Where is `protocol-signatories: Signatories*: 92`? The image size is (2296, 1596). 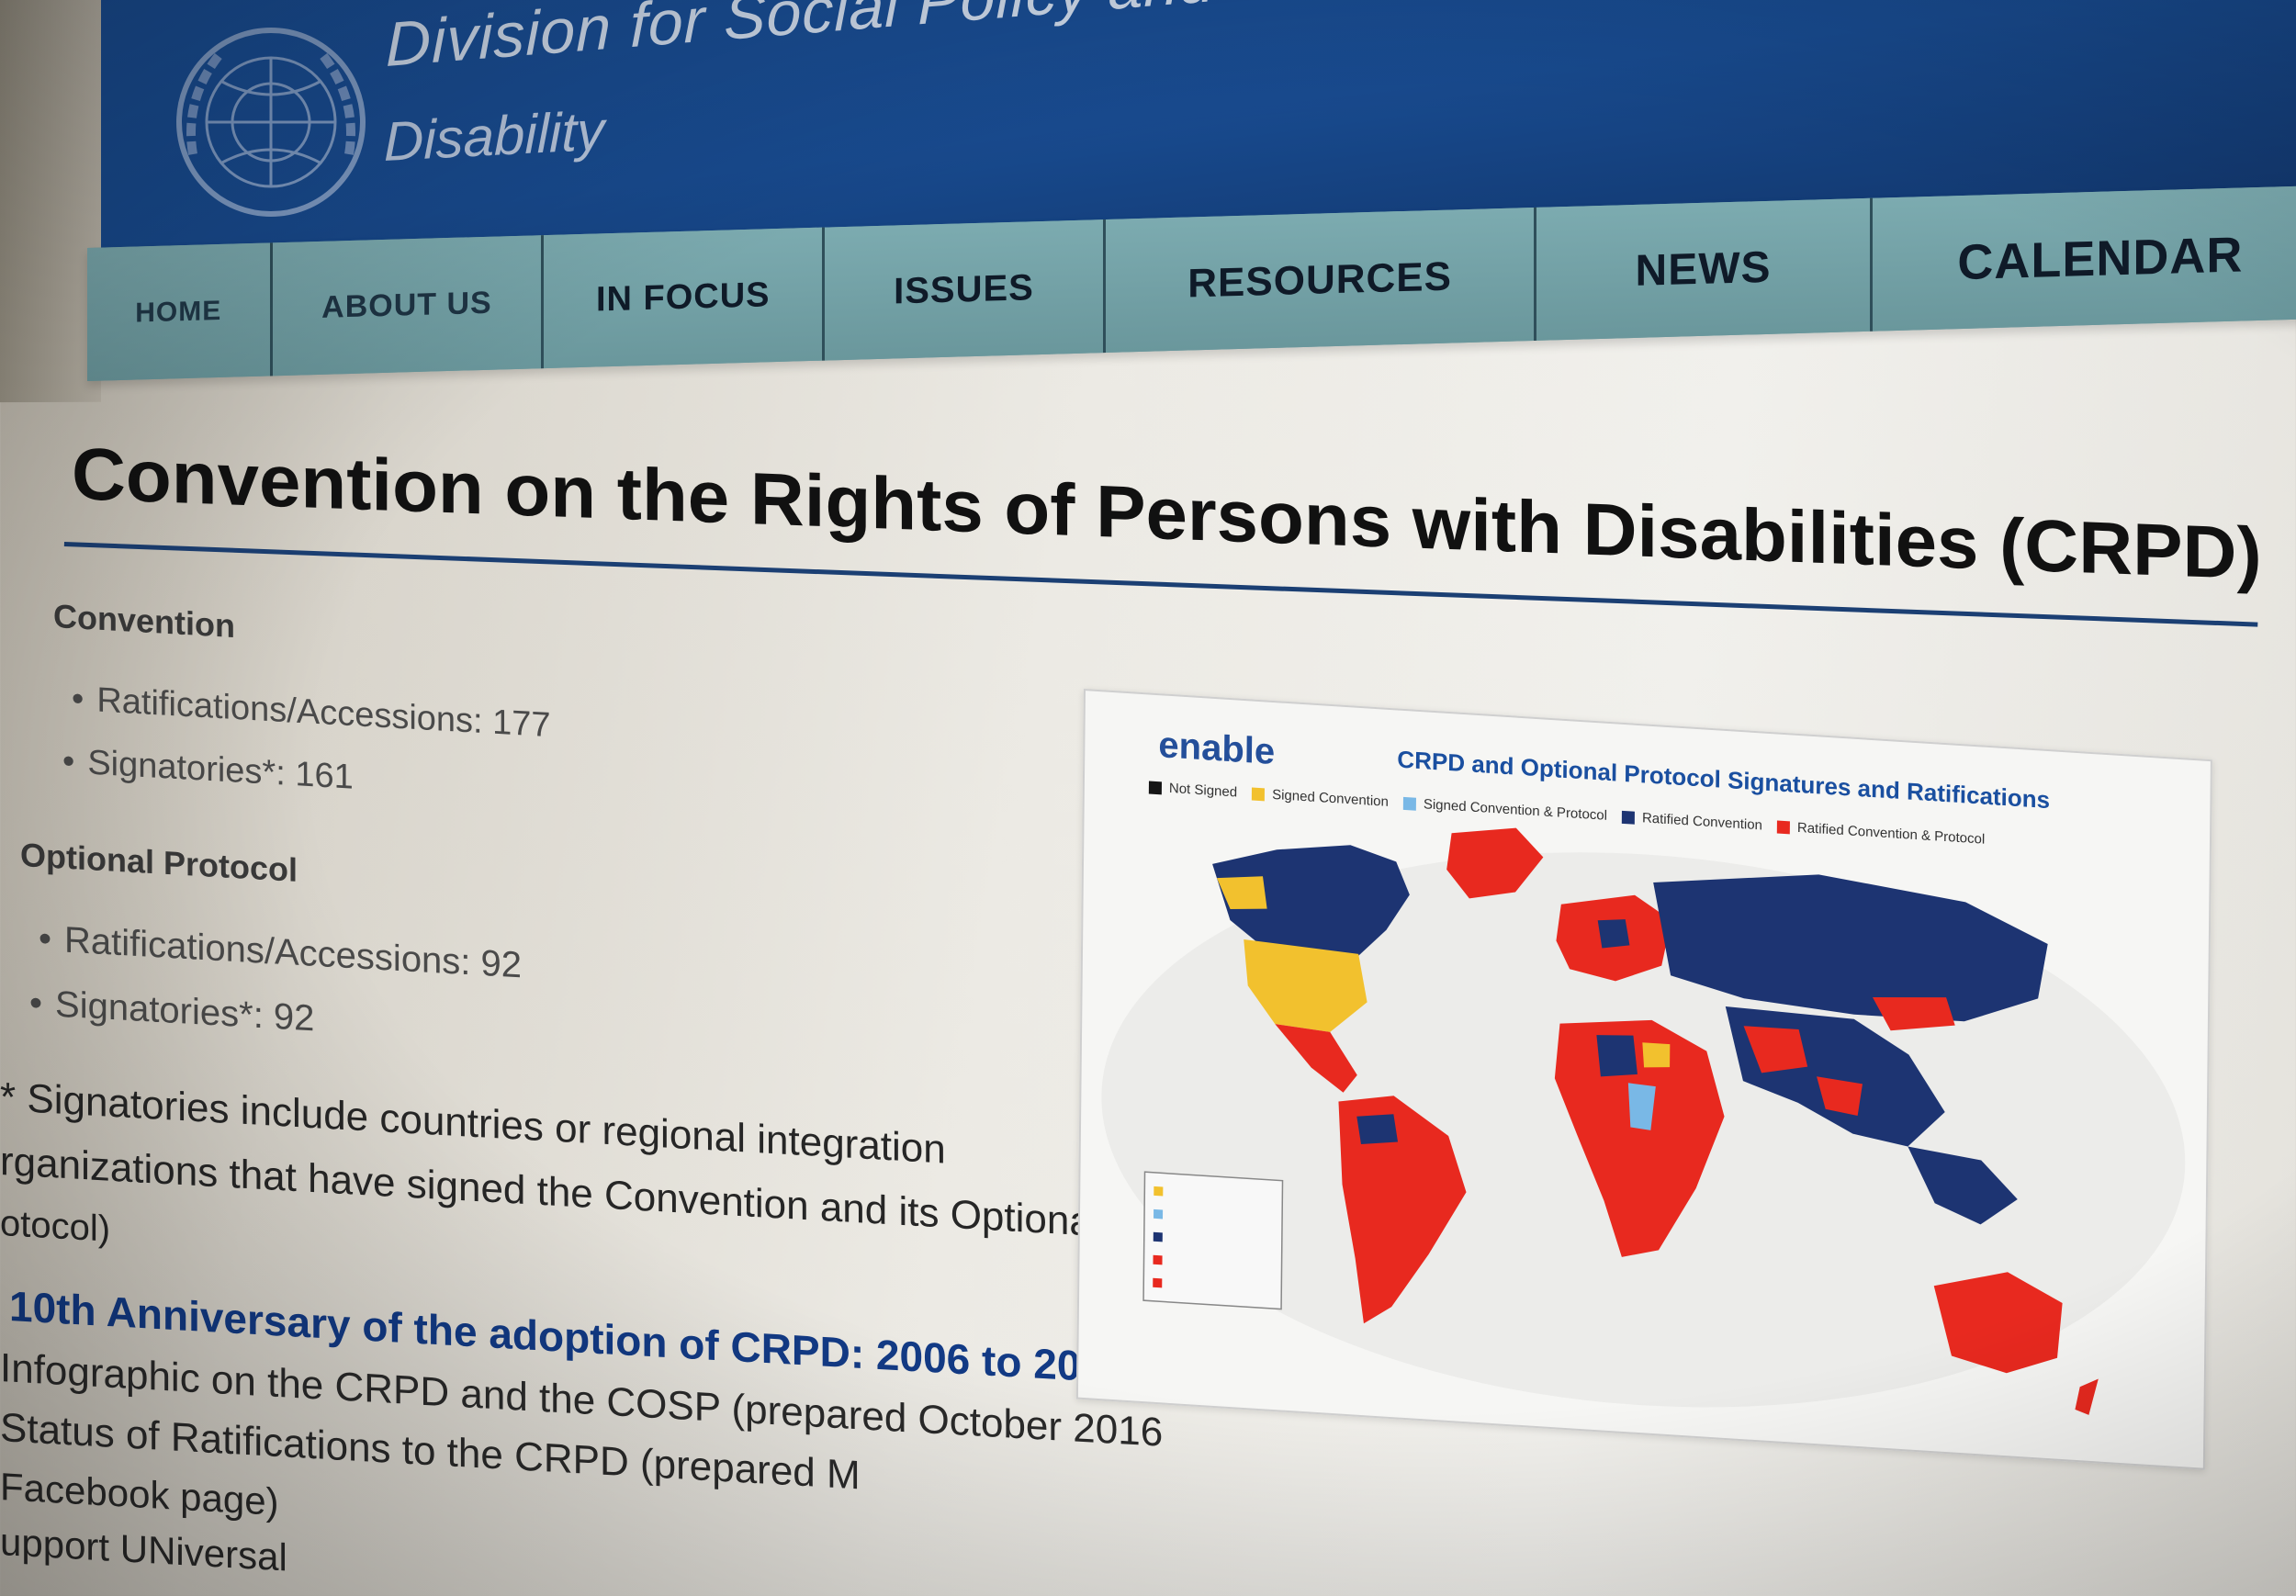 protocol-signatories: Signatories*: 92 is located at coordinates (171, 1011).